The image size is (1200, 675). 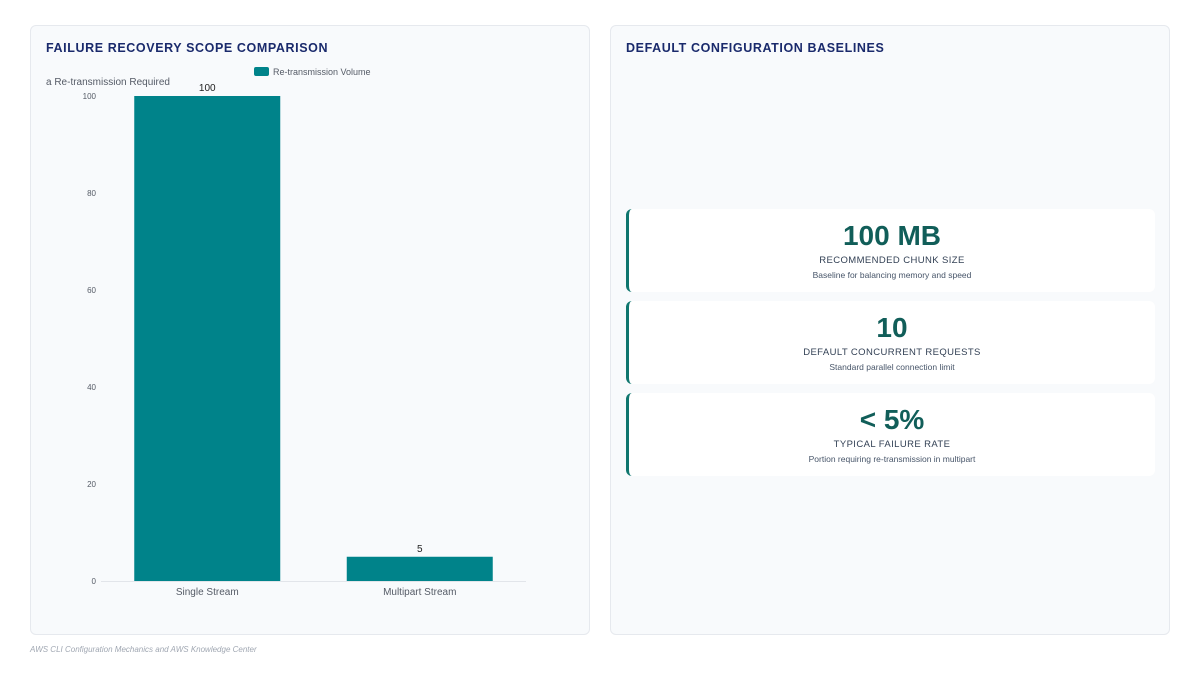 What do you see at coordinates (420, 549) in the screenshot?
I see `bar-data-label: 5` at bounding box center [420, 549].